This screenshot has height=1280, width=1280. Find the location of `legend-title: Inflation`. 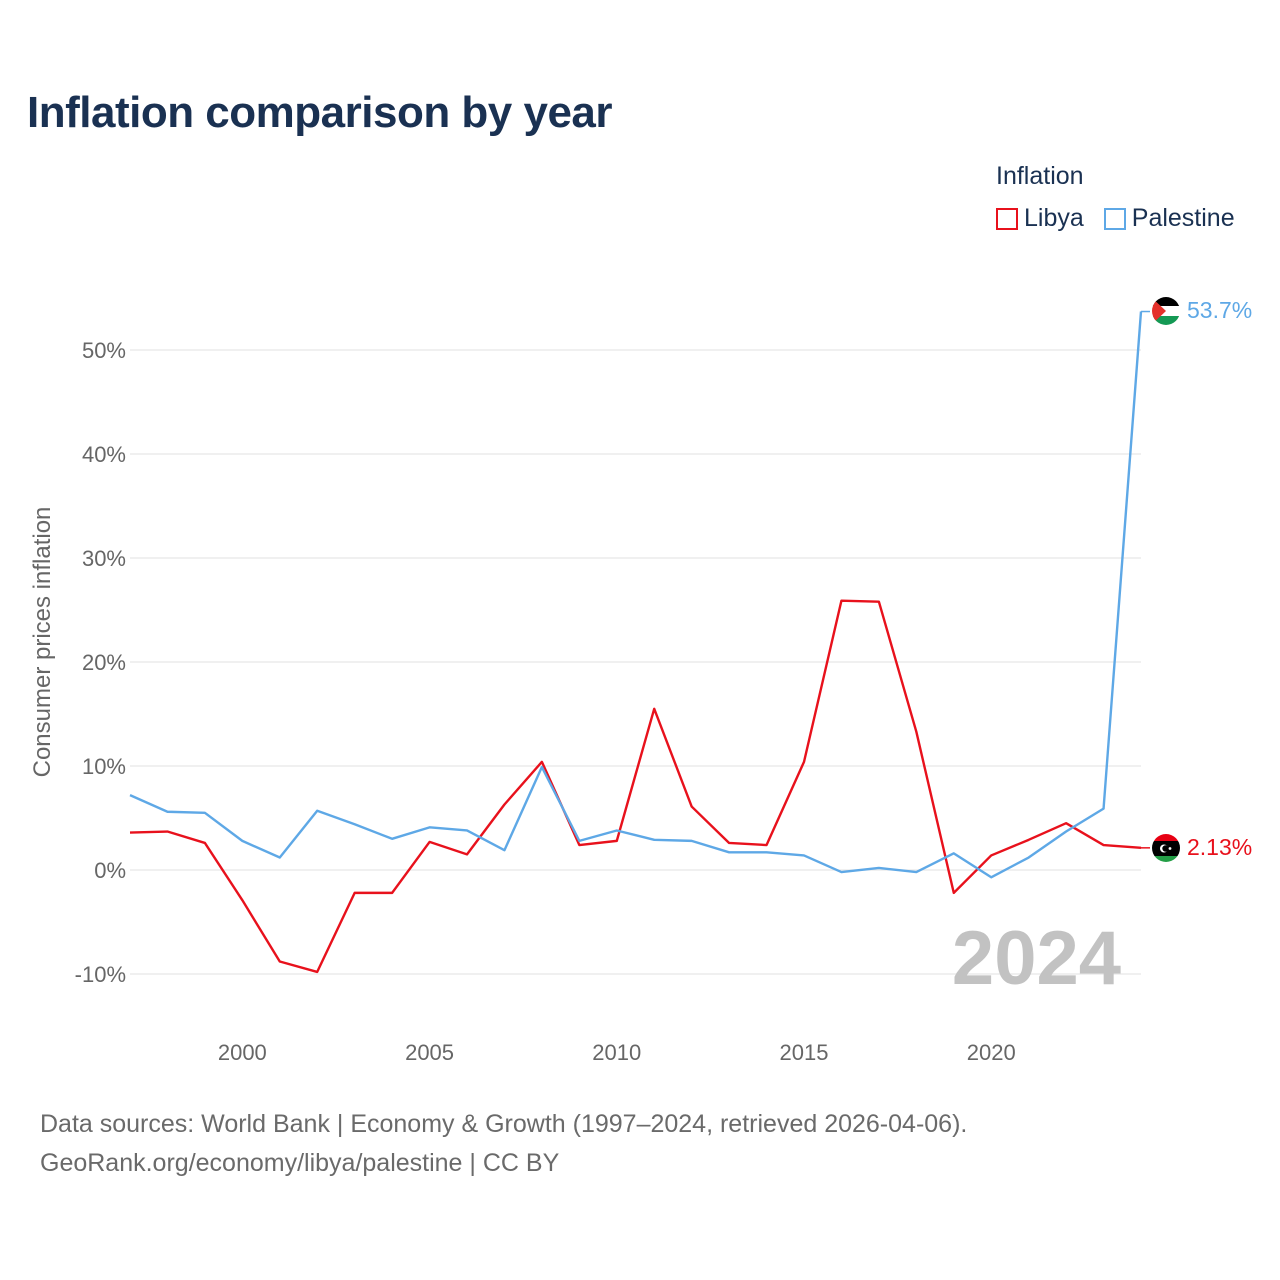

legend-title: Inflation is located at coordinates (1040, 176).